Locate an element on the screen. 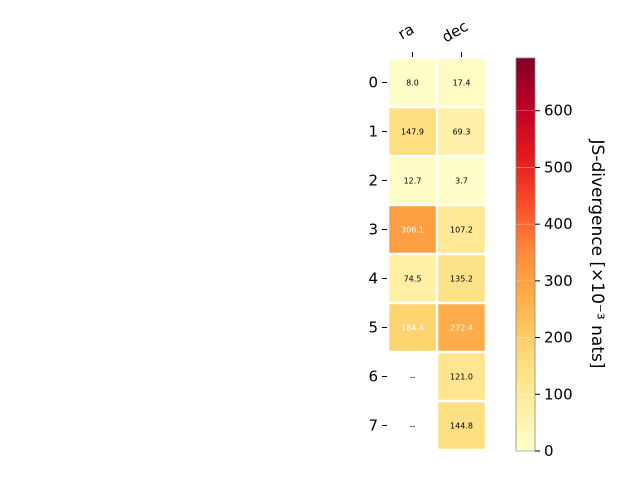 This screenshot has height=480, width=640. cell-value-label: 3.7 is located at coordinates (461, 181).